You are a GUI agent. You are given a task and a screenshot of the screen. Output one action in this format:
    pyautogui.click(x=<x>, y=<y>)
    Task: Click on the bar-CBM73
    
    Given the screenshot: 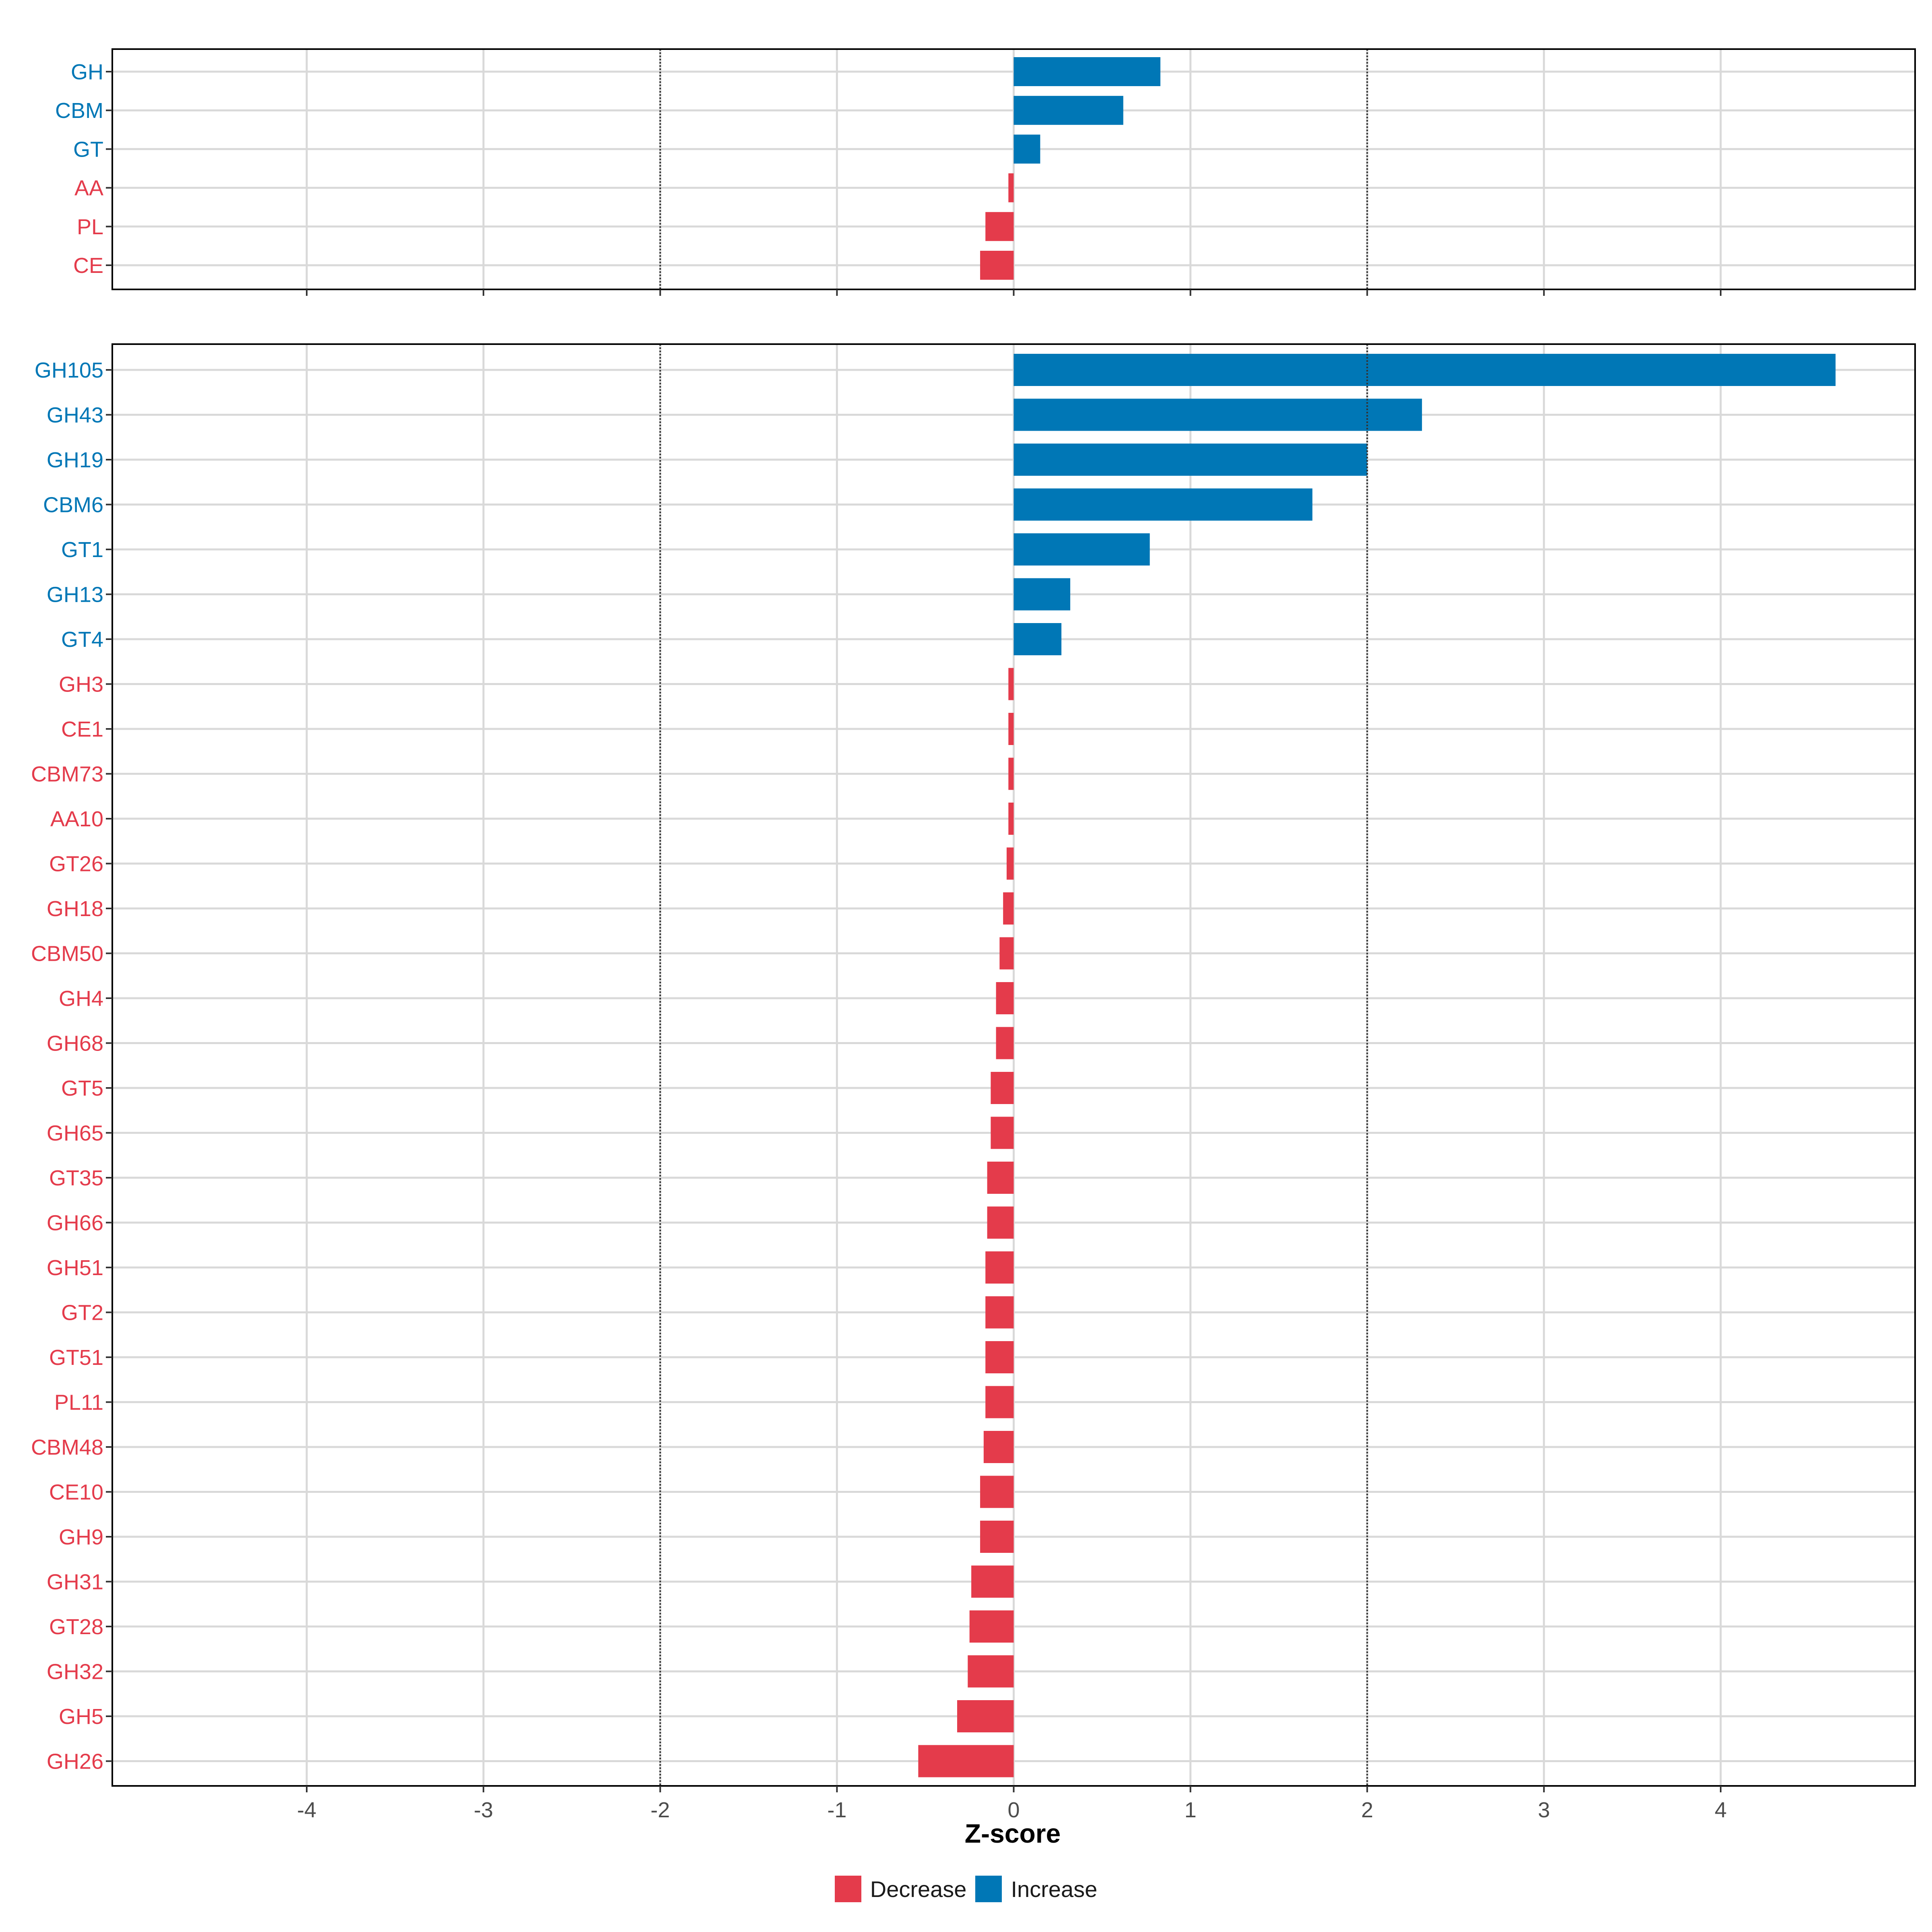 What is the action you would take?
    pyautogui.click(x=1011, y=774)
    